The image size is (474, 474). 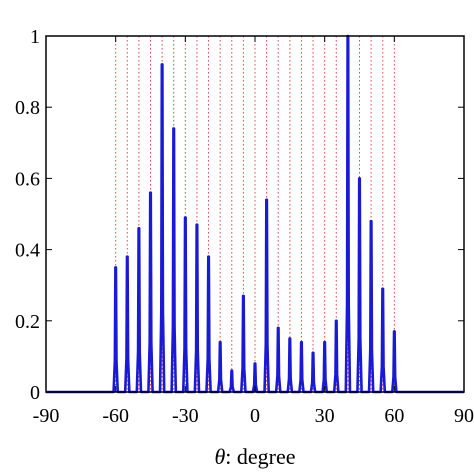 What do you see at coordinates (394, 416) in the screenshot?
I see `x-tick-label: 60` at bounding box center [394, 416].